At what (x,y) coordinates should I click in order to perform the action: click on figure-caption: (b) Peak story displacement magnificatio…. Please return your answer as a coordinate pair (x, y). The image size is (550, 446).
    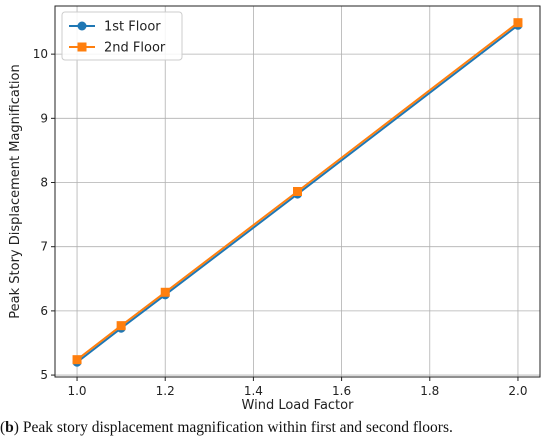
    Looking at the image, I should click on (275, 428).